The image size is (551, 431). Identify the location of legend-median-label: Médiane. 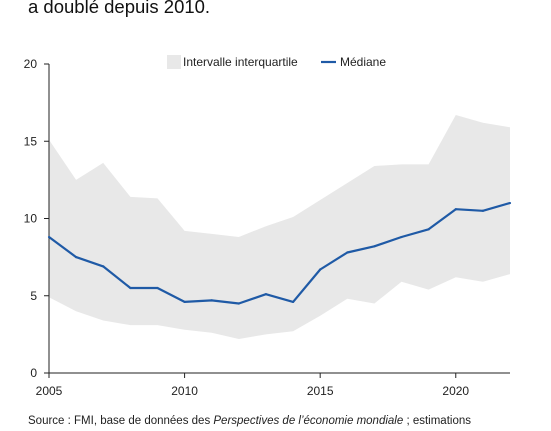
(363, 62).